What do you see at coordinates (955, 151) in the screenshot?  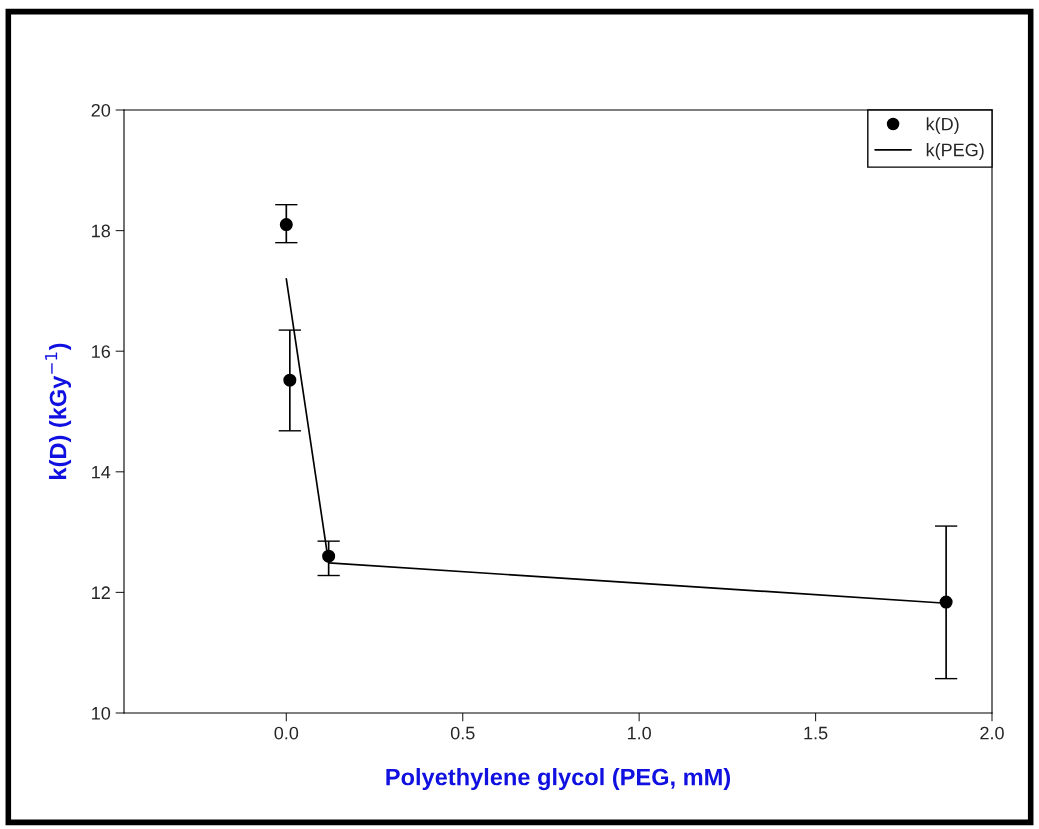 I see `legend-label: k(PEG)` at bounding box center [955, 151].